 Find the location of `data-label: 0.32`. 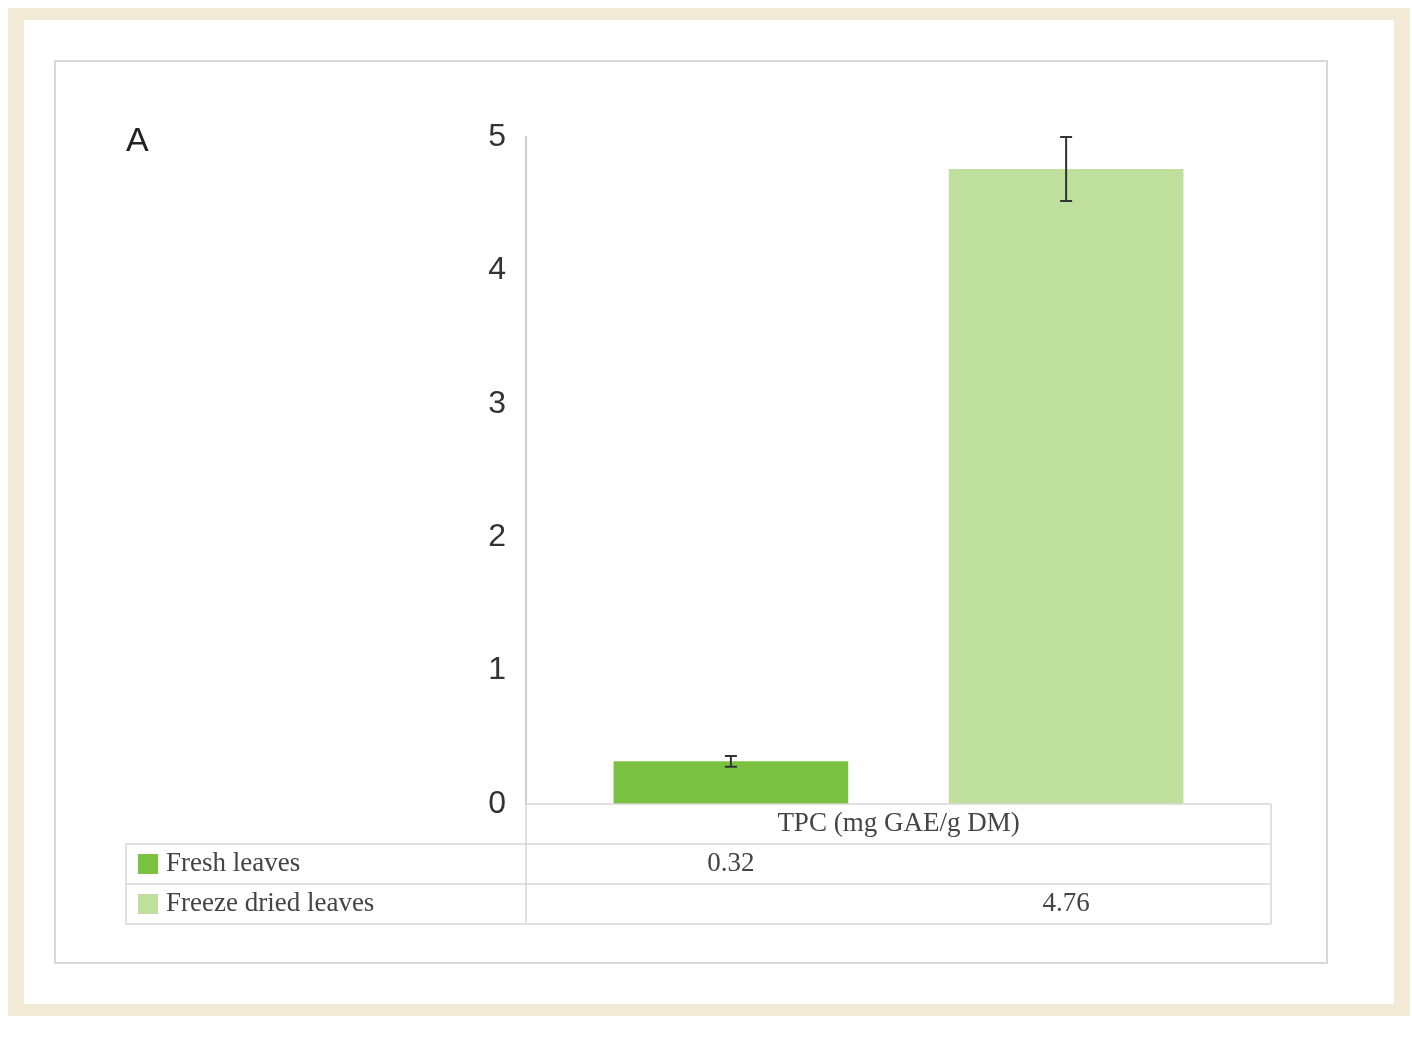

data-label: 0.32 is located at coordinates (731, 862).